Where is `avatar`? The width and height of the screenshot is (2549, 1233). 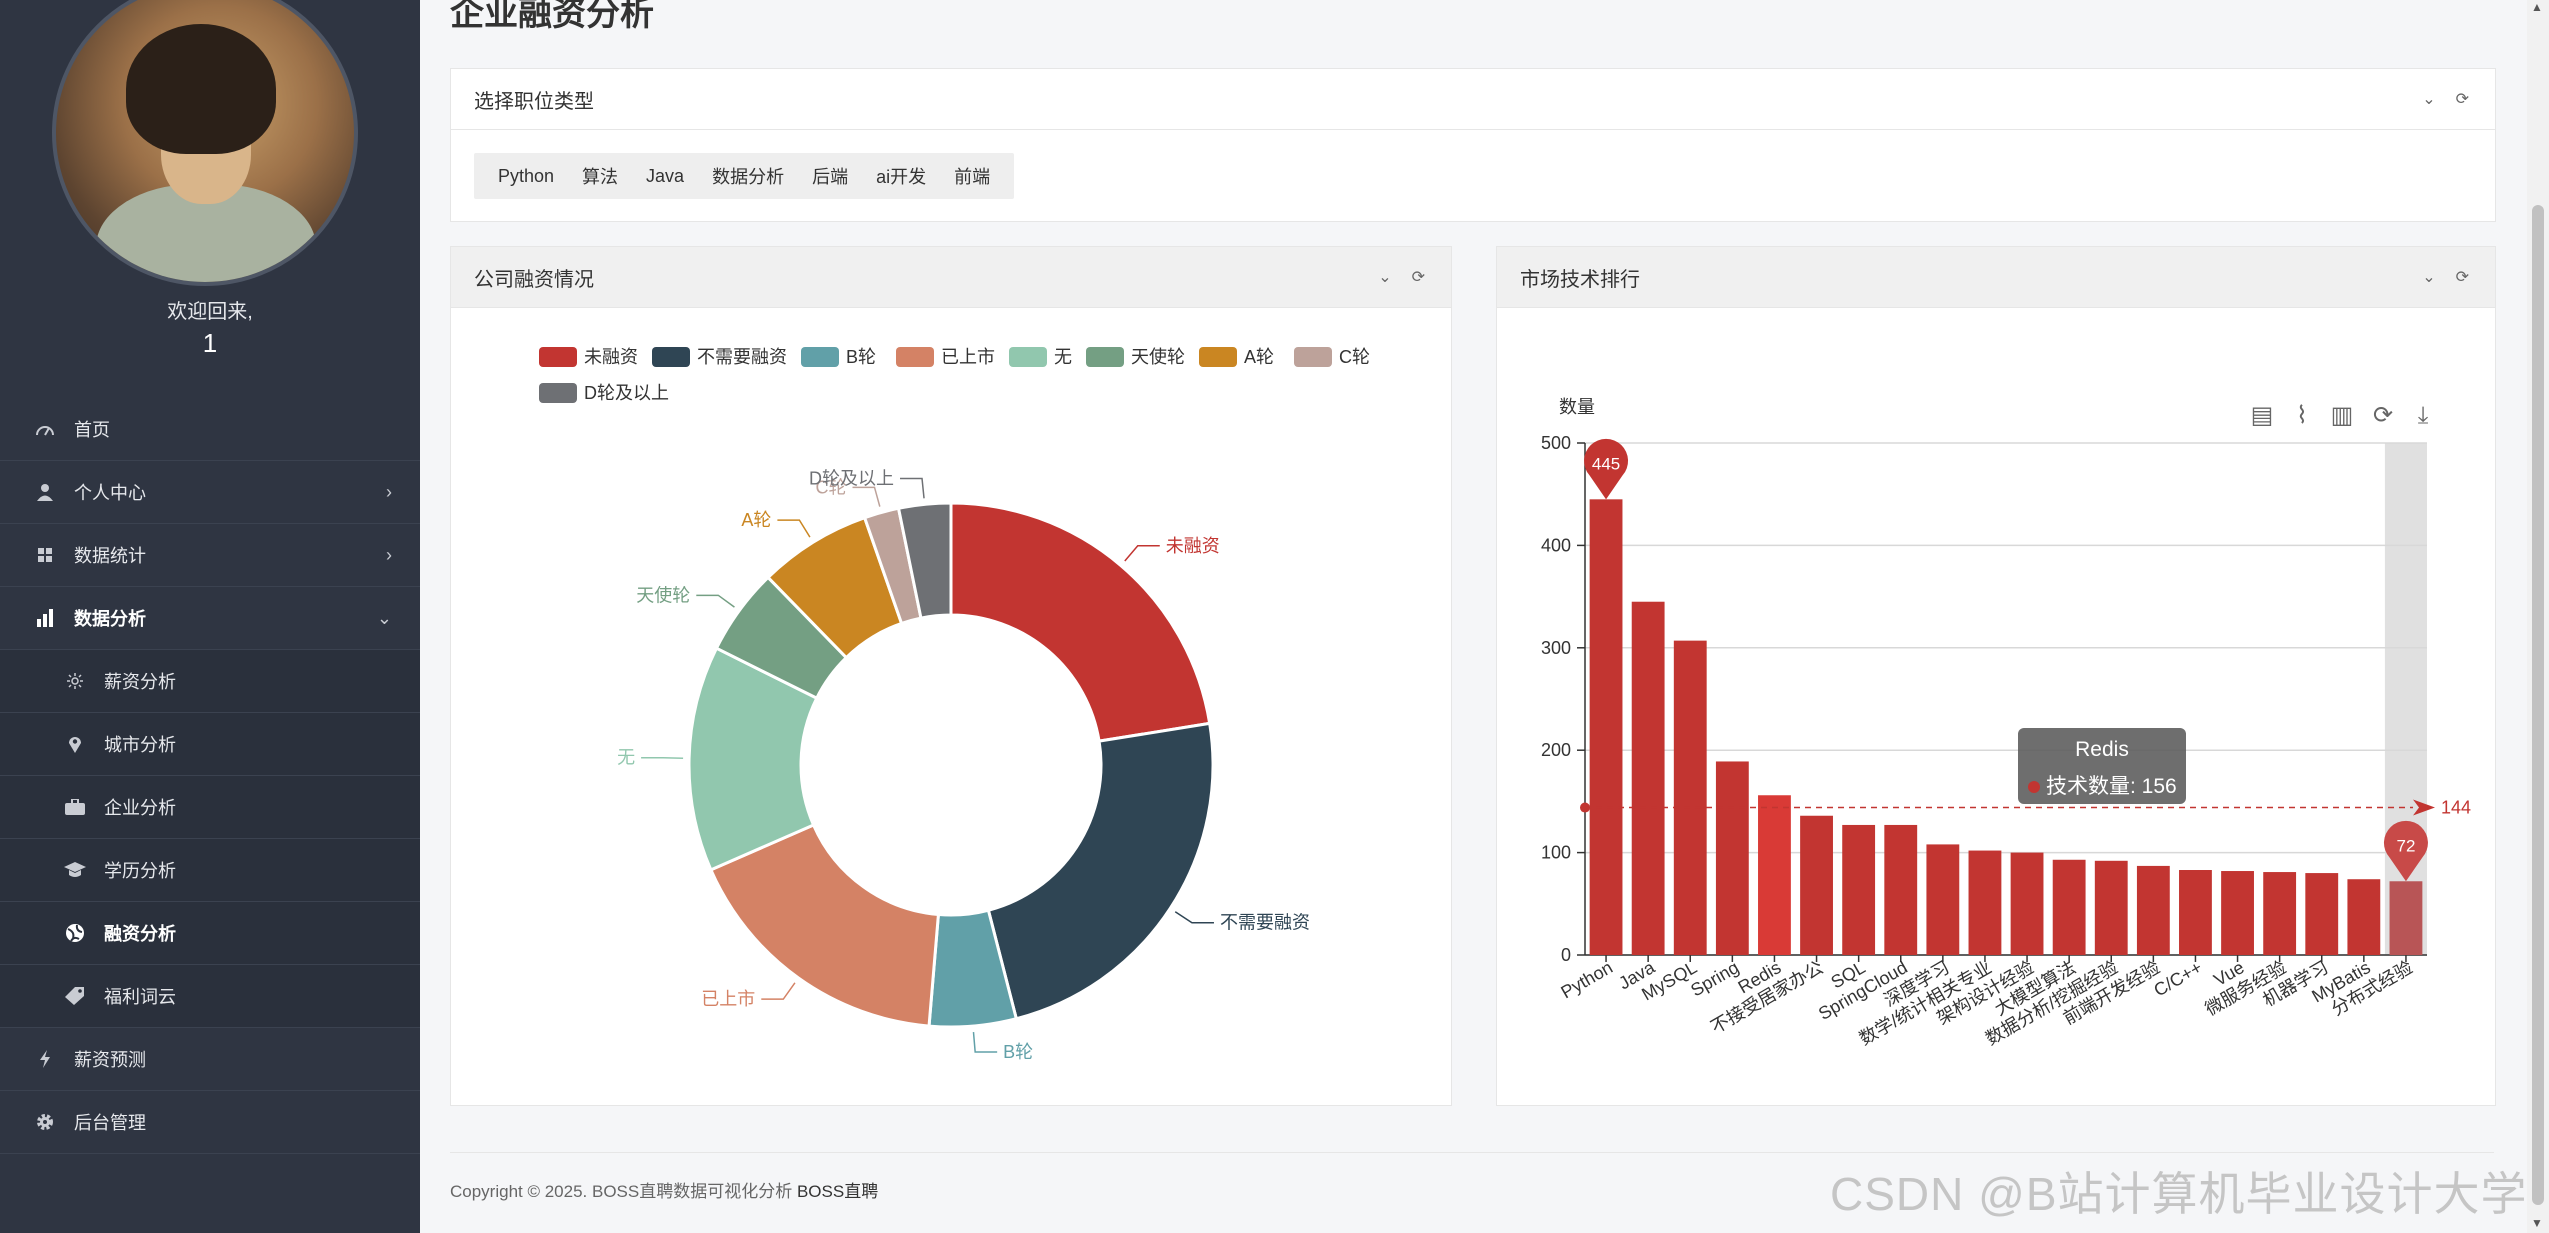
avatar is located at coordinates (205, 143).